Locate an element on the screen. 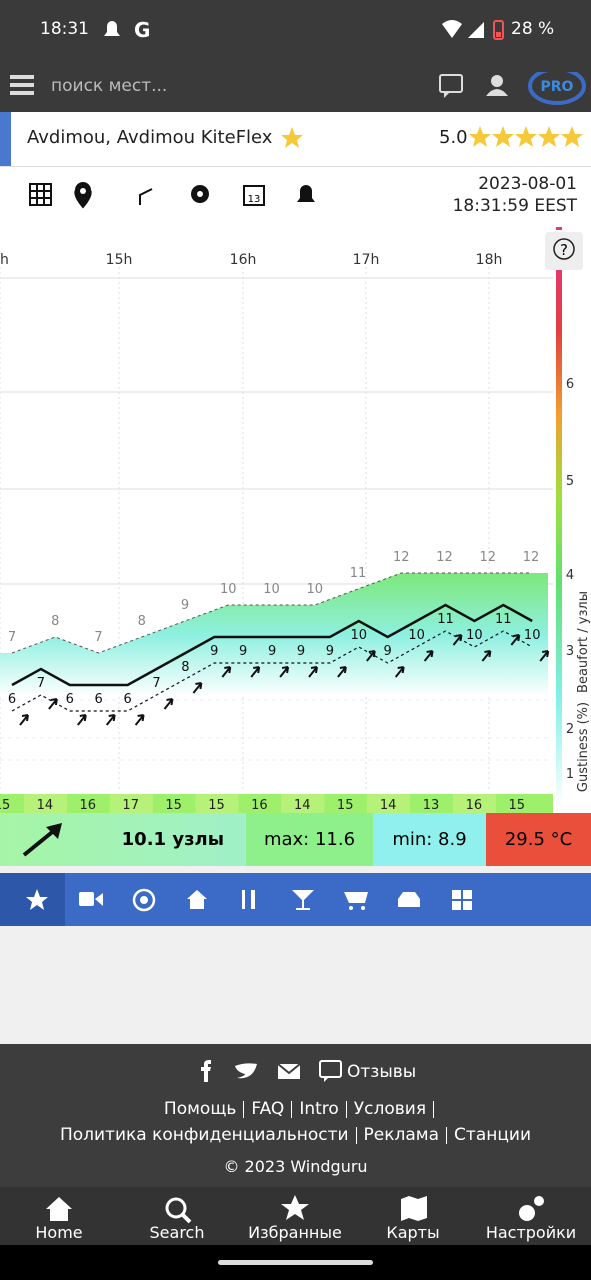 Image resolution: width=591 pixels, height=1280 pixels. favorite-star is located at coordinates (293, 139).